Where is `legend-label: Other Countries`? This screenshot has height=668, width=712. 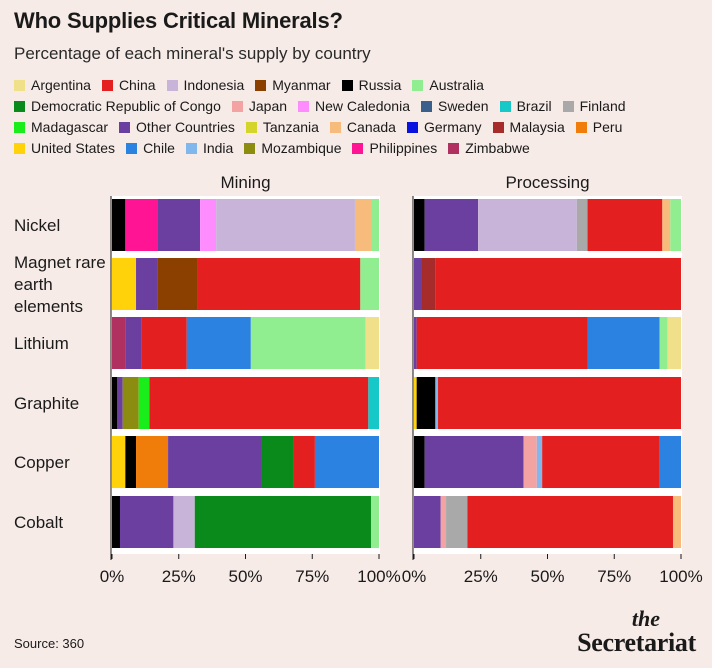
legend-label: Other Countries is located at coordinates (185, 127).